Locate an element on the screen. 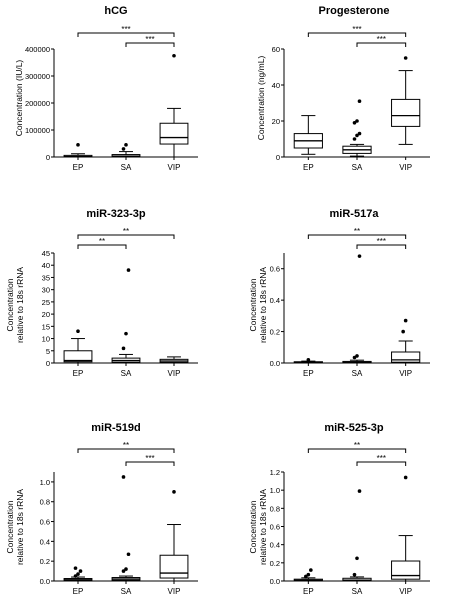 Image resolution: width=459 pixels, height=600 pixels. panel-title-progesterone: Progesterone is located at coordinates (354, 11).